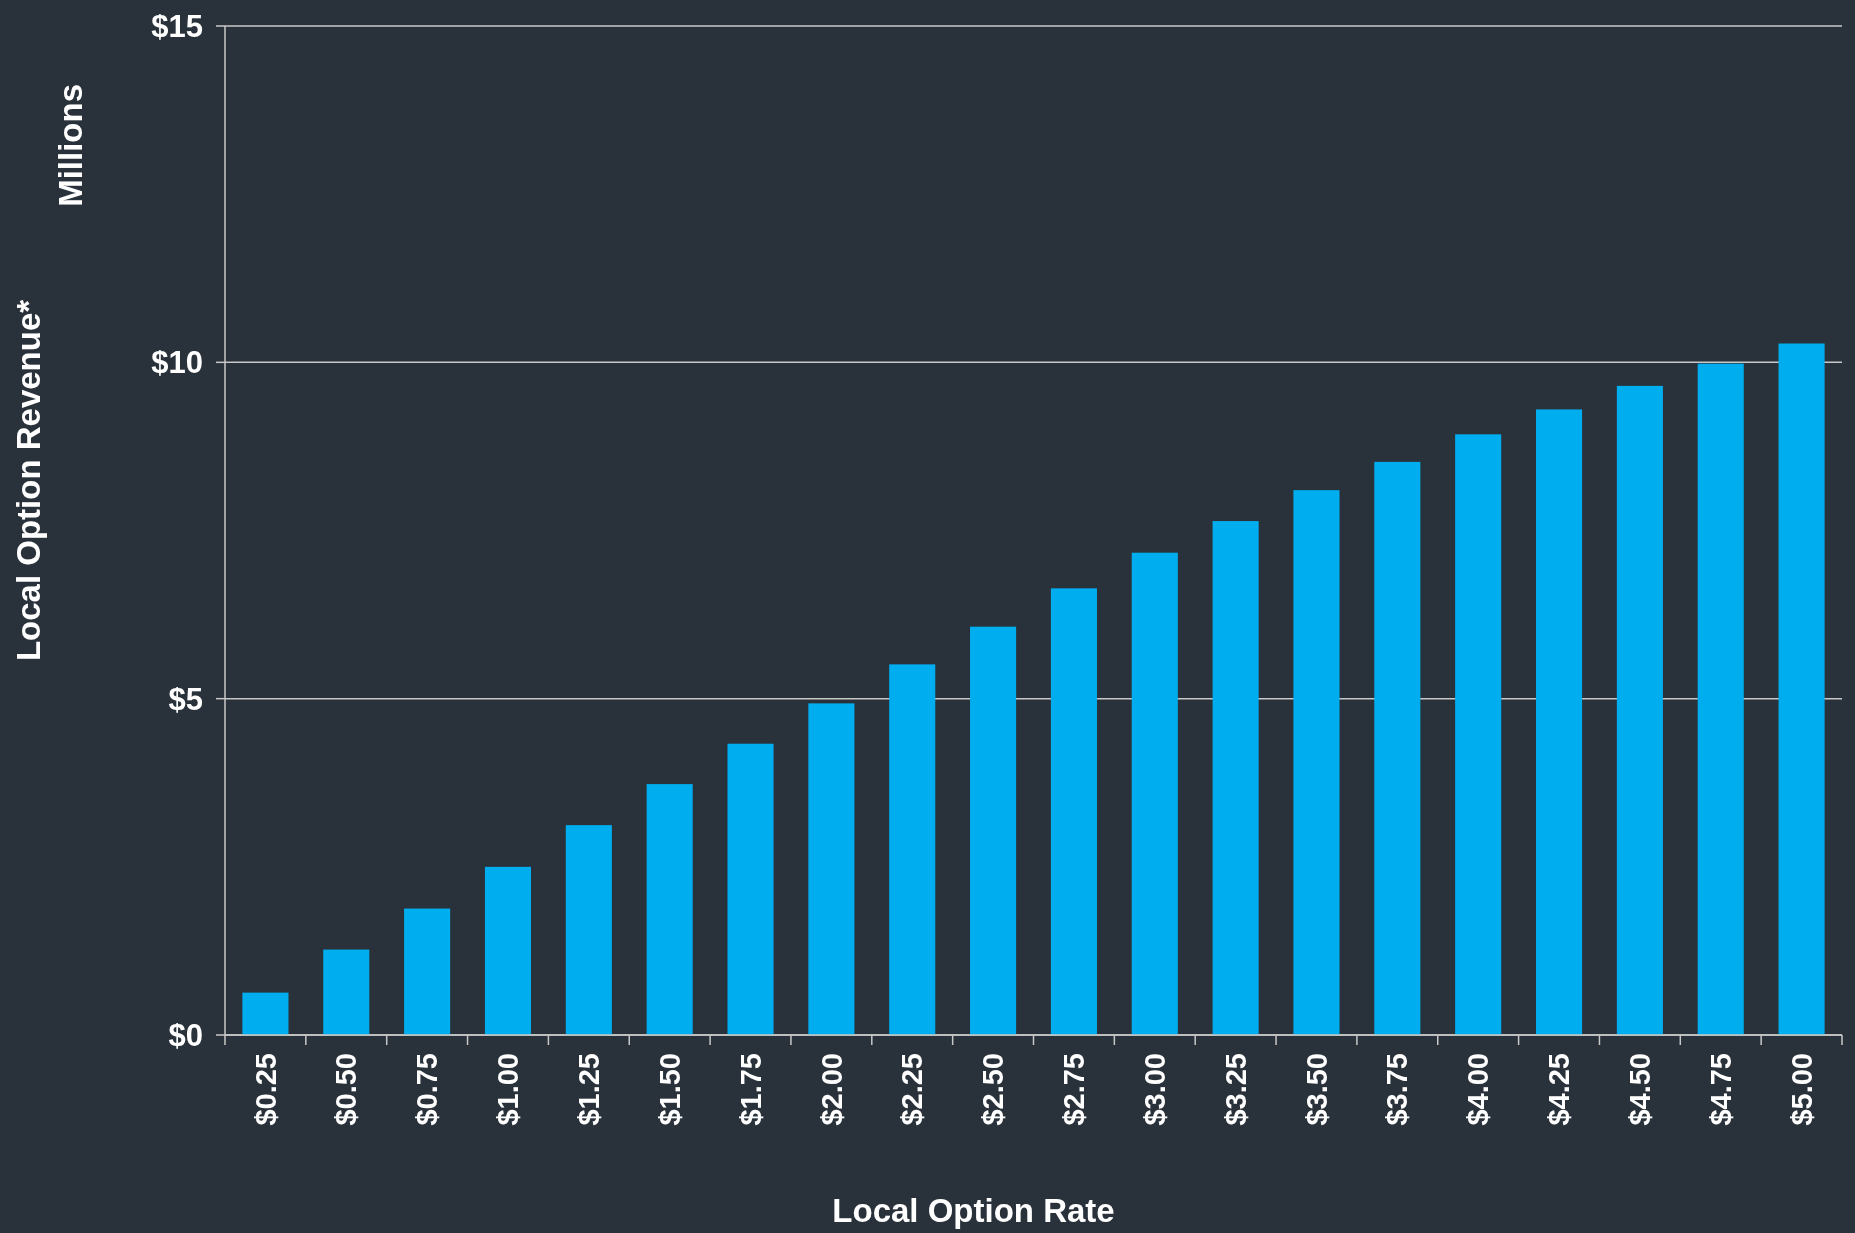  Describe the element at coordinates (1154, 1089) in the screenshot. I see `x-tick-label: $3.00` at that location.